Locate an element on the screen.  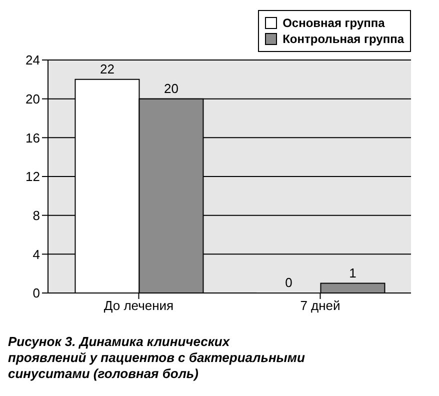
y-tick-label: 16 is located at coordinates (33, 138).